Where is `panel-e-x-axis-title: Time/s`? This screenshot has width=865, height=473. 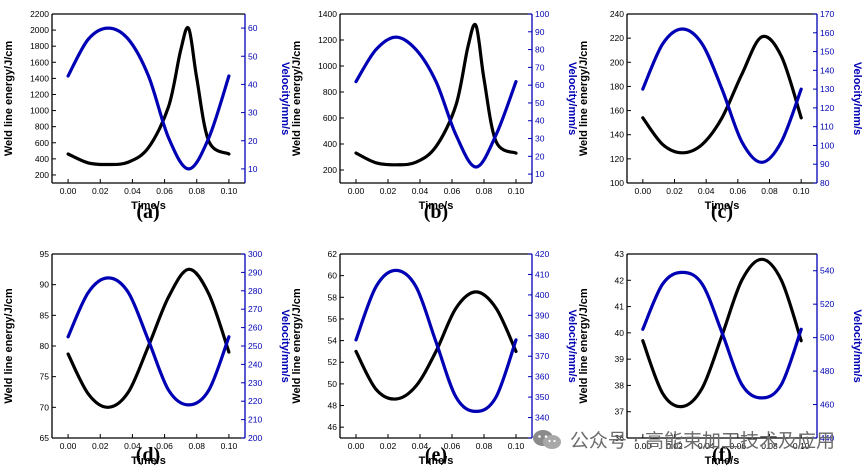
panel-e-x-axis-title: Time/s is located at coordinates (436, 461).